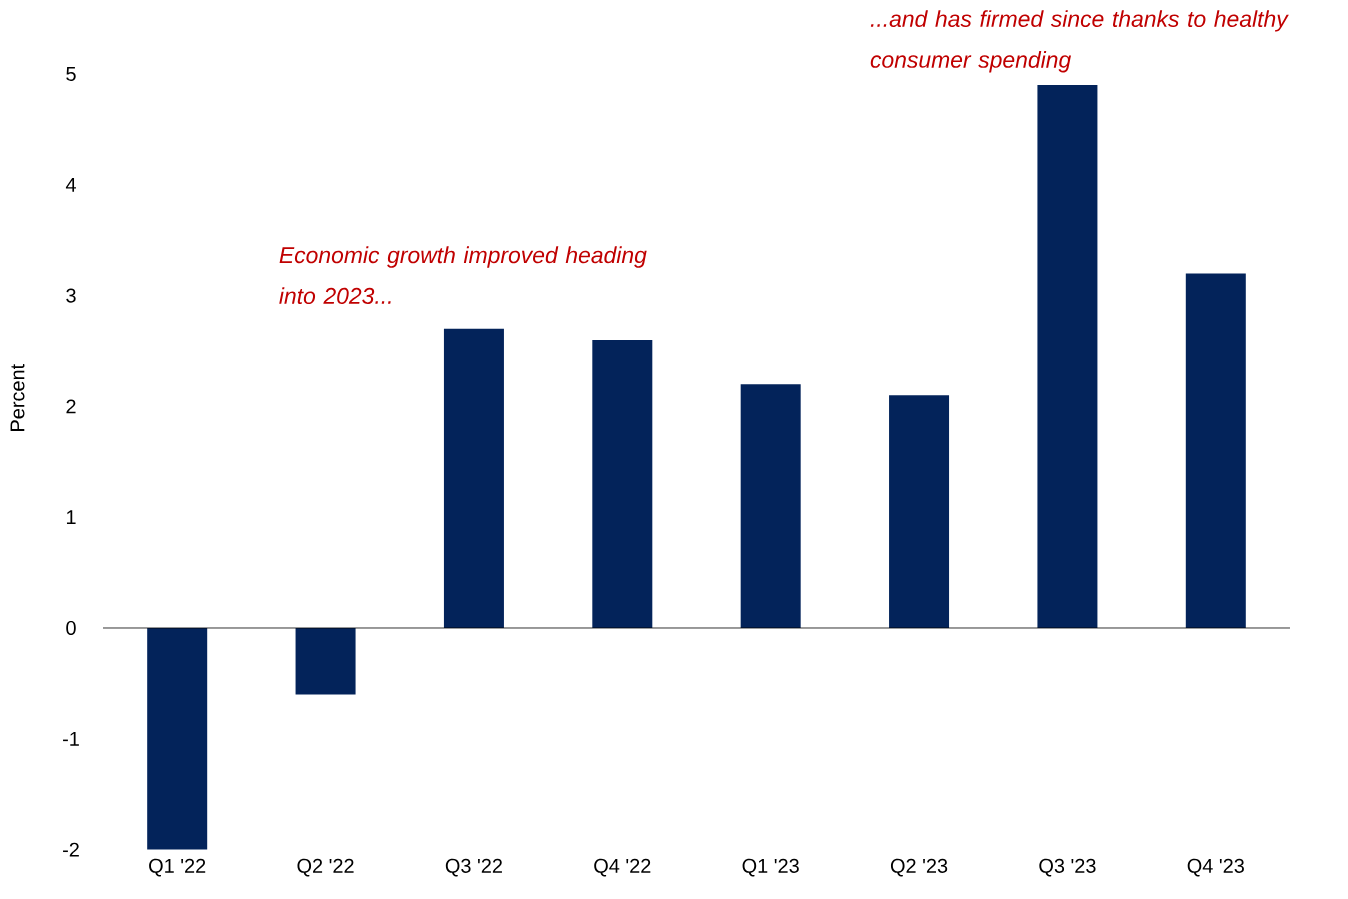 The height and width of the screenshot is (899, 1348). What do you see at coordinates (71, 849) in the screenshot?
I see `y-tick-label: -2` at bounding box center [71, 849].